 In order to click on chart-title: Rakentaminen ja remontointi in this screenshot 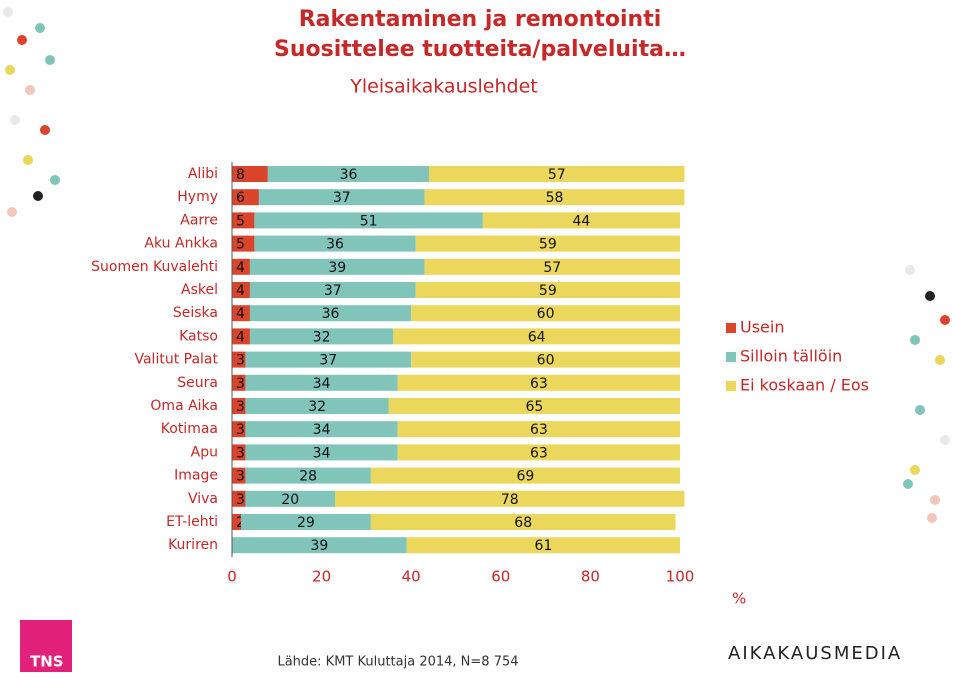, I will do `click(480, 19)`.